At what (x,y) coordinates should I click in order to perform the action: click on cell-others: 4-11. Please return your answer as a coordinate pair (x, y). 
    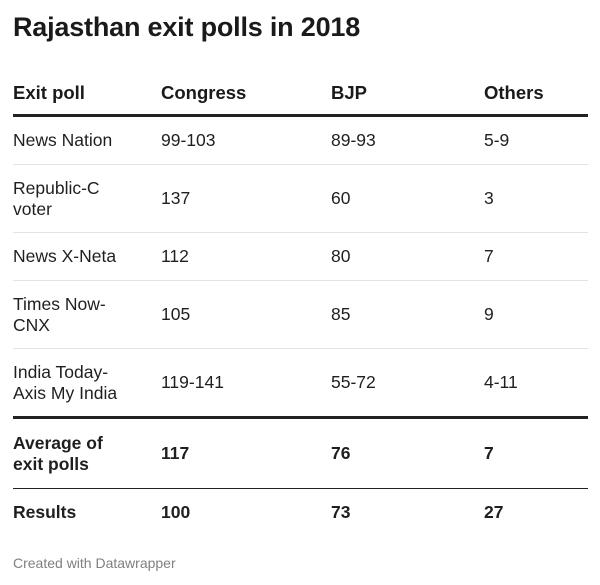
    Looking at the image, I should click on (536, 383).